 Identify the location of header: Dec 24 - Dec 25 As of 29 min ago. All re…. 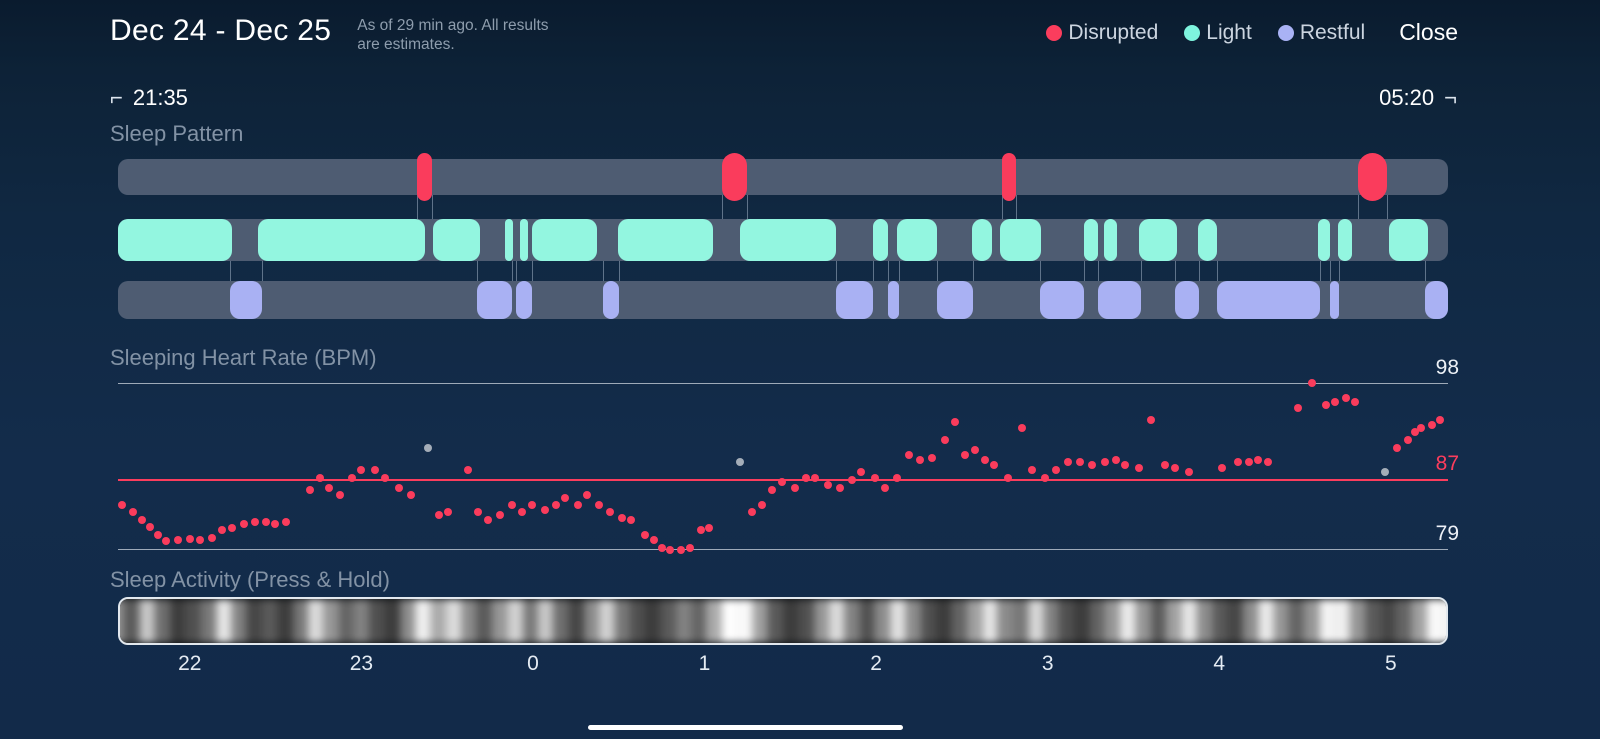
(800, 32).